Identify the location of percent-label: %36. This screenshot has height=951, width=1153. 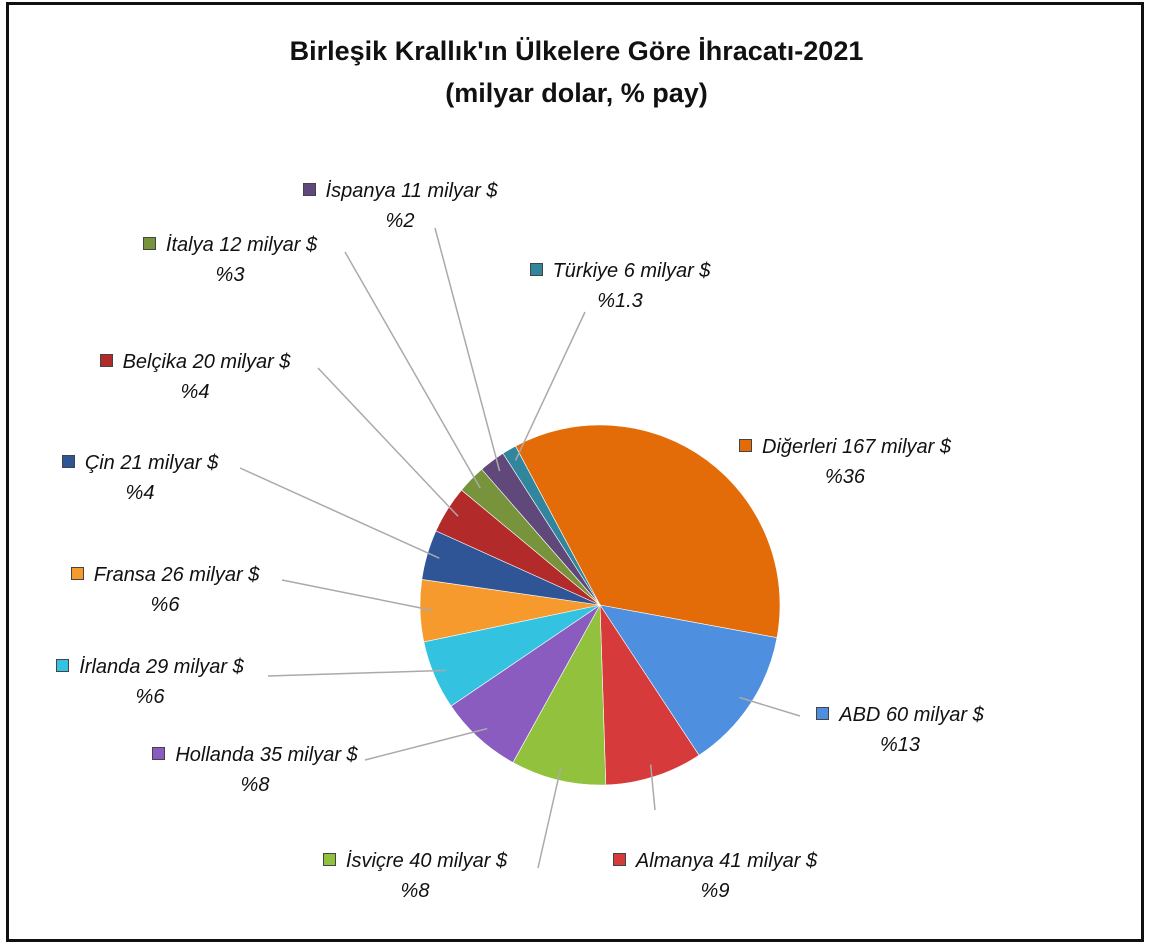
(845, 477).